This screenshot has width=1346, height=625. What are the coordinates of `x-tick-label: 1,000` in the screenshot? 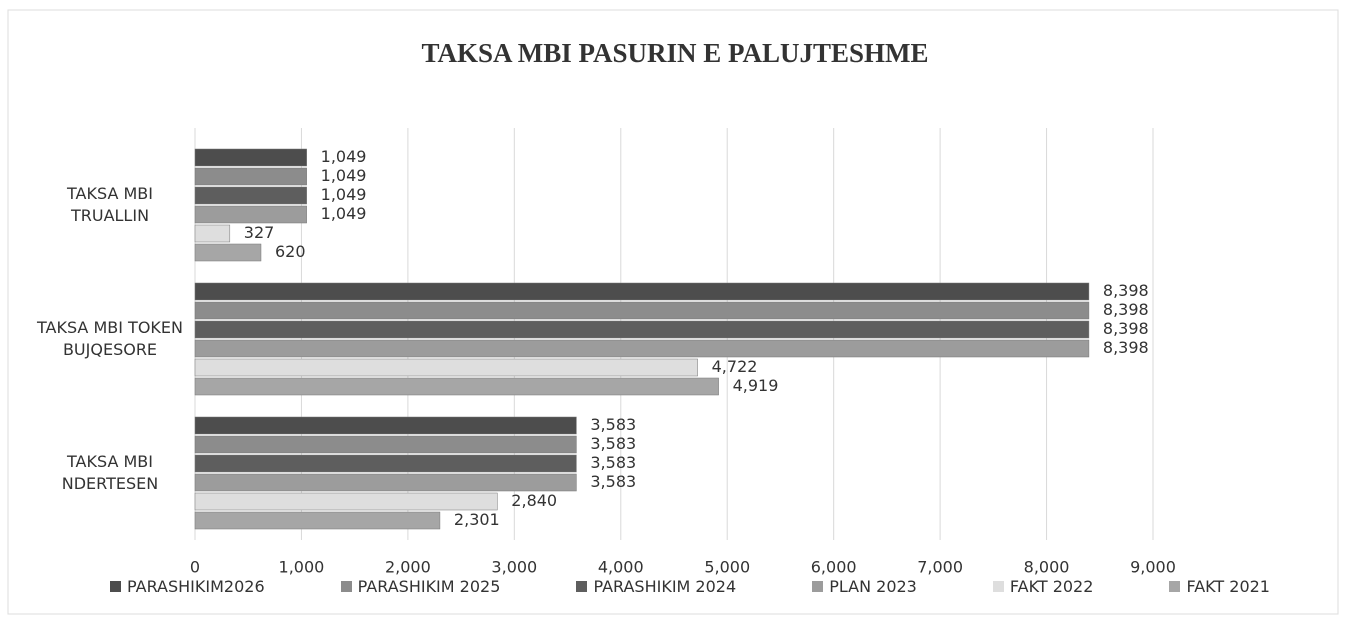 It's located at (302, 567).